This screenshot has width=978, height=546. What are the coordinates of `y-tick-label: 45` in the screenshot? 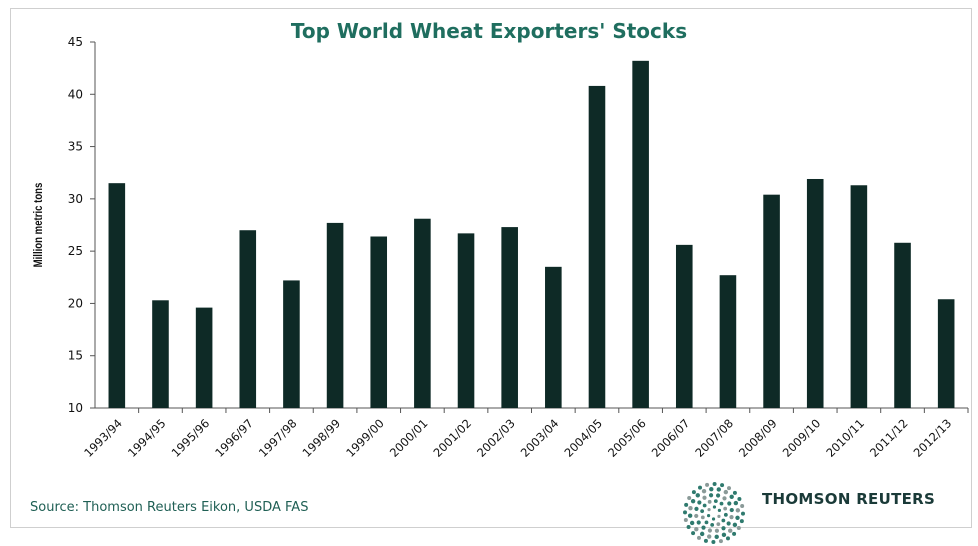 It's located at (75, 42).